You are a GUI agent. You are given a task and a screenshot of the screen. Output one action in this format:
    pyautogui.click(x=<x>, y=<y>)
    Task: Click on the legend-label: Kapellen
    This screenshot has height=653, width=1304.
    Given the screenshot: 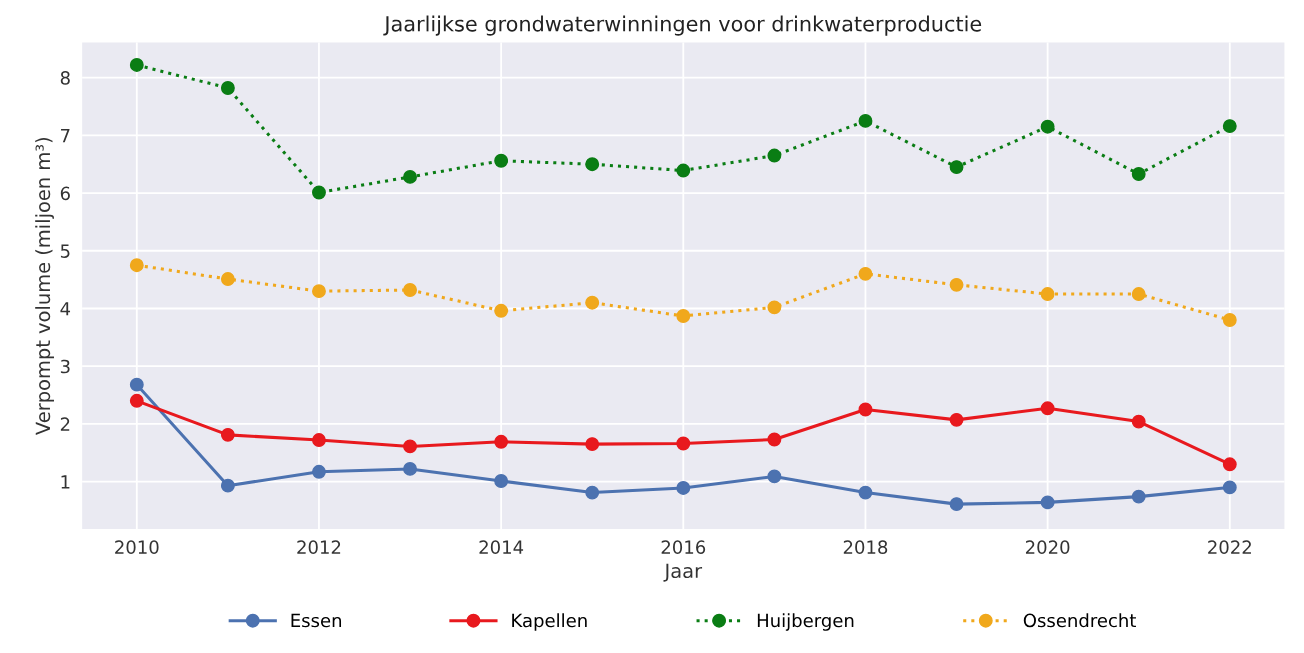 What is the action you would take?
    pyautogui.click(x=549, y=622)
    